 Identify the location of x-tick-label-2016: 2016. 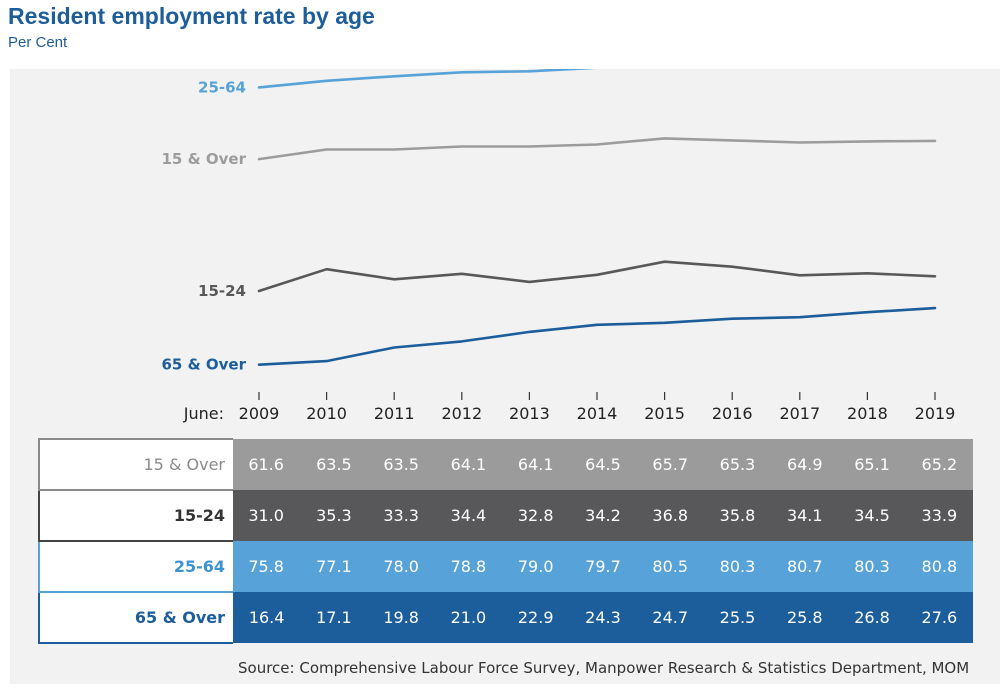
(732, 413).